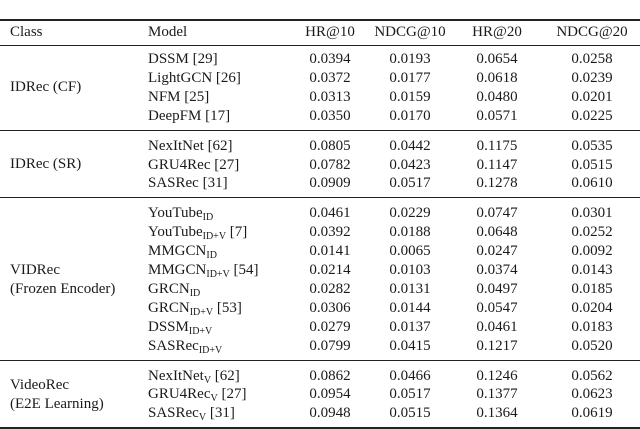 This screenshot has width=640, height=429. I want to click on header-ndcg20: NDCG@20, so click(592, 32).